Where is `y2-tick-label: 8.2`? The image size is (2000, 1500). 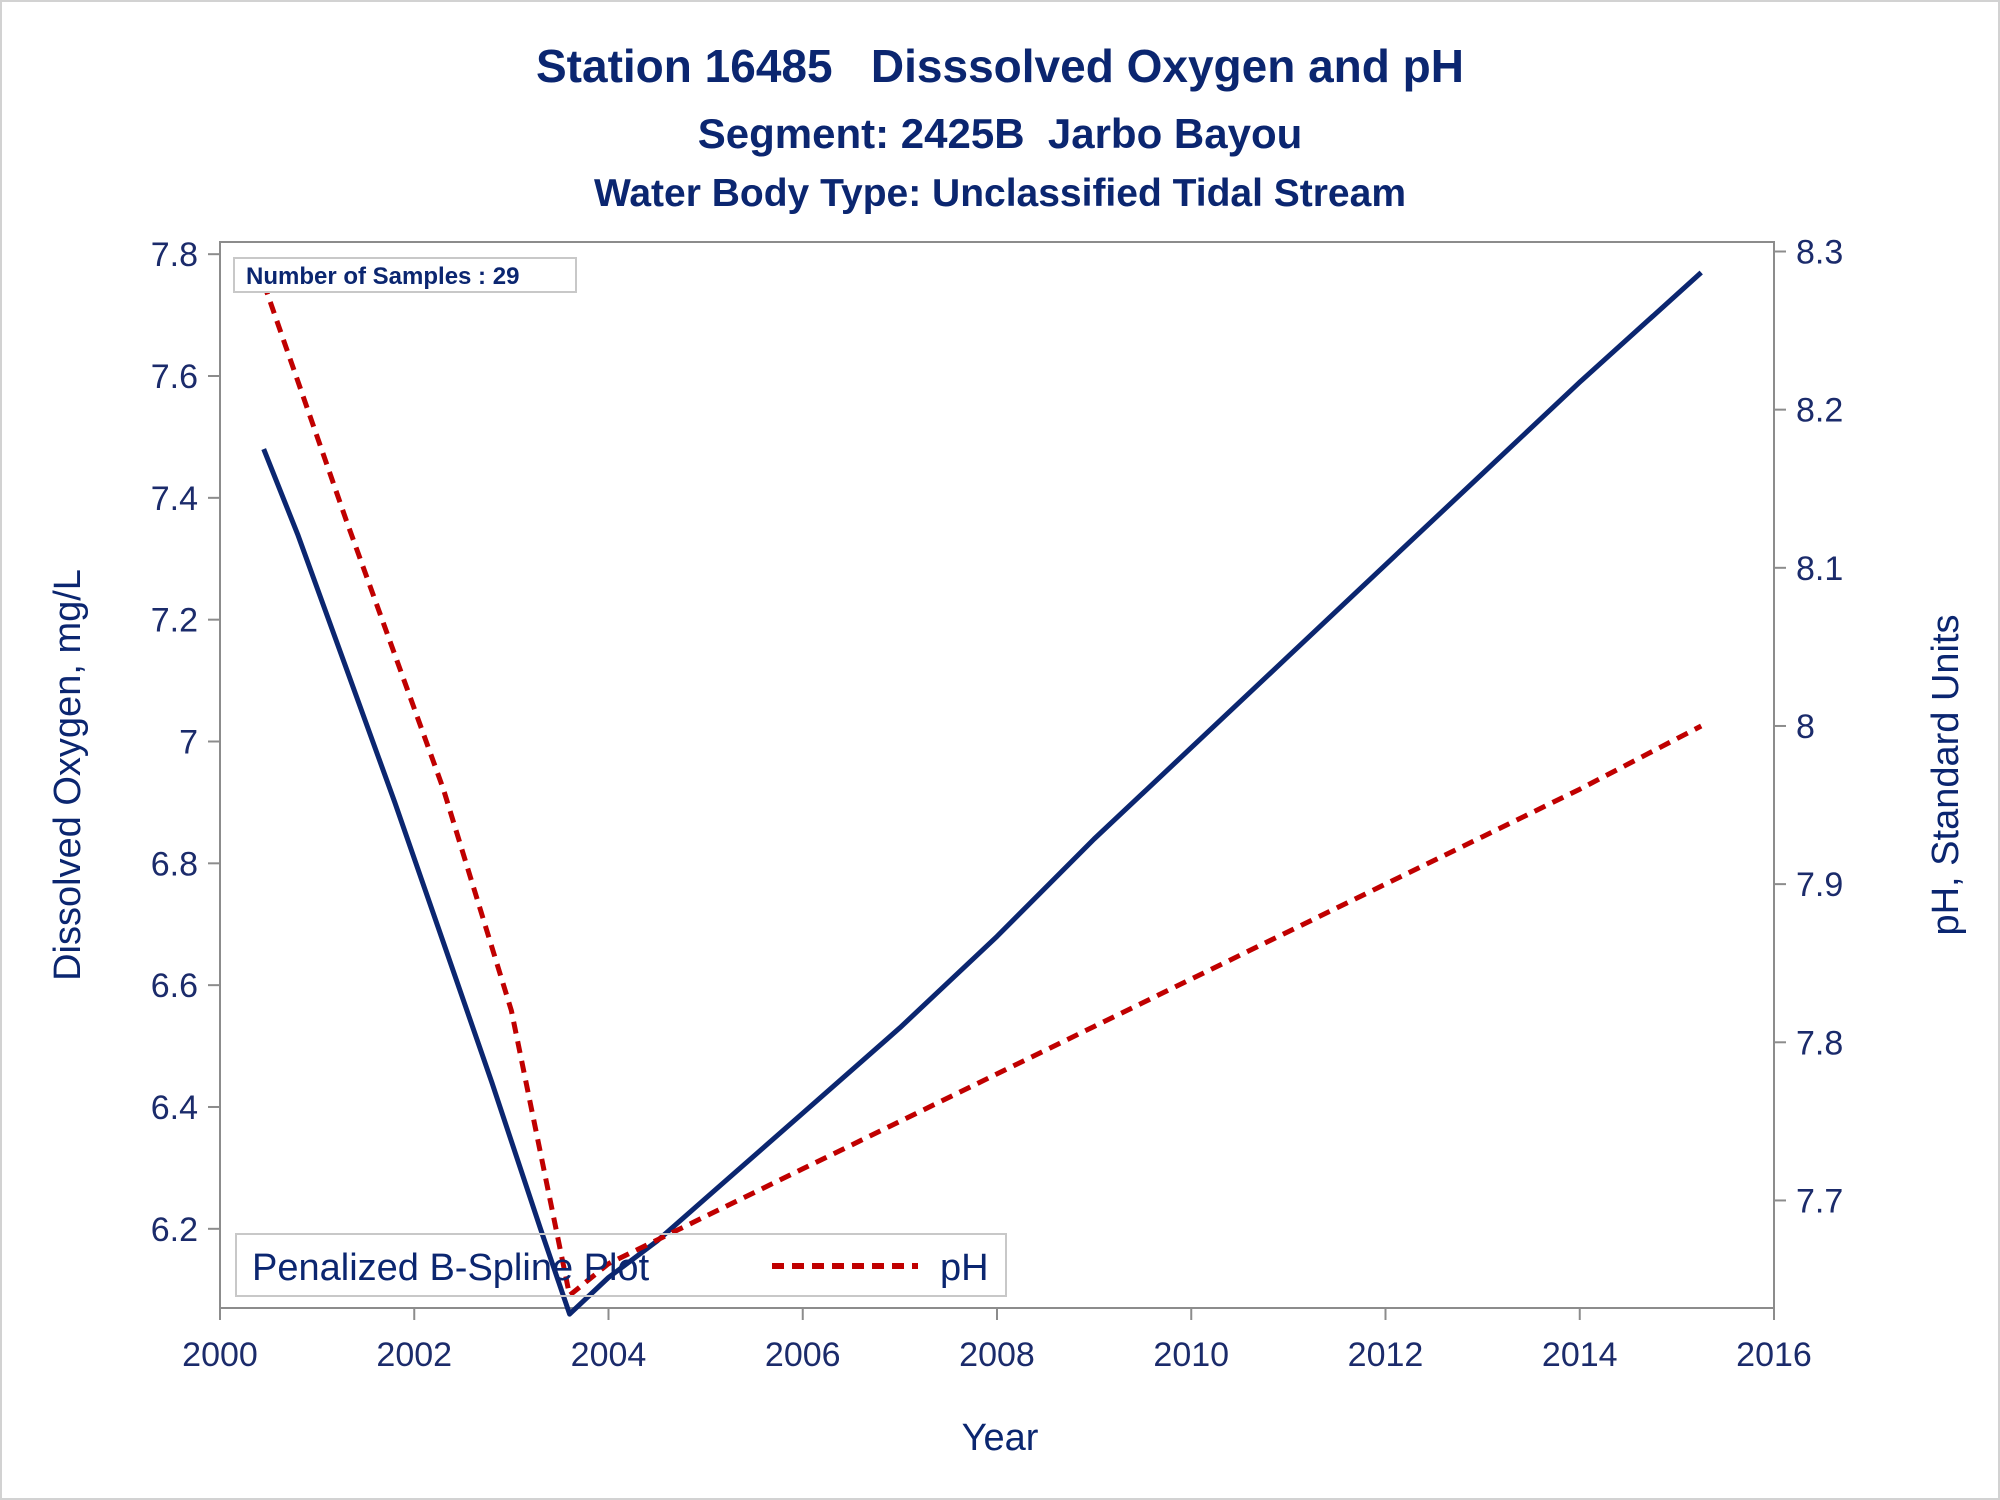 y2-tick-label: 8.2 is located at coordinates (1819, 411).